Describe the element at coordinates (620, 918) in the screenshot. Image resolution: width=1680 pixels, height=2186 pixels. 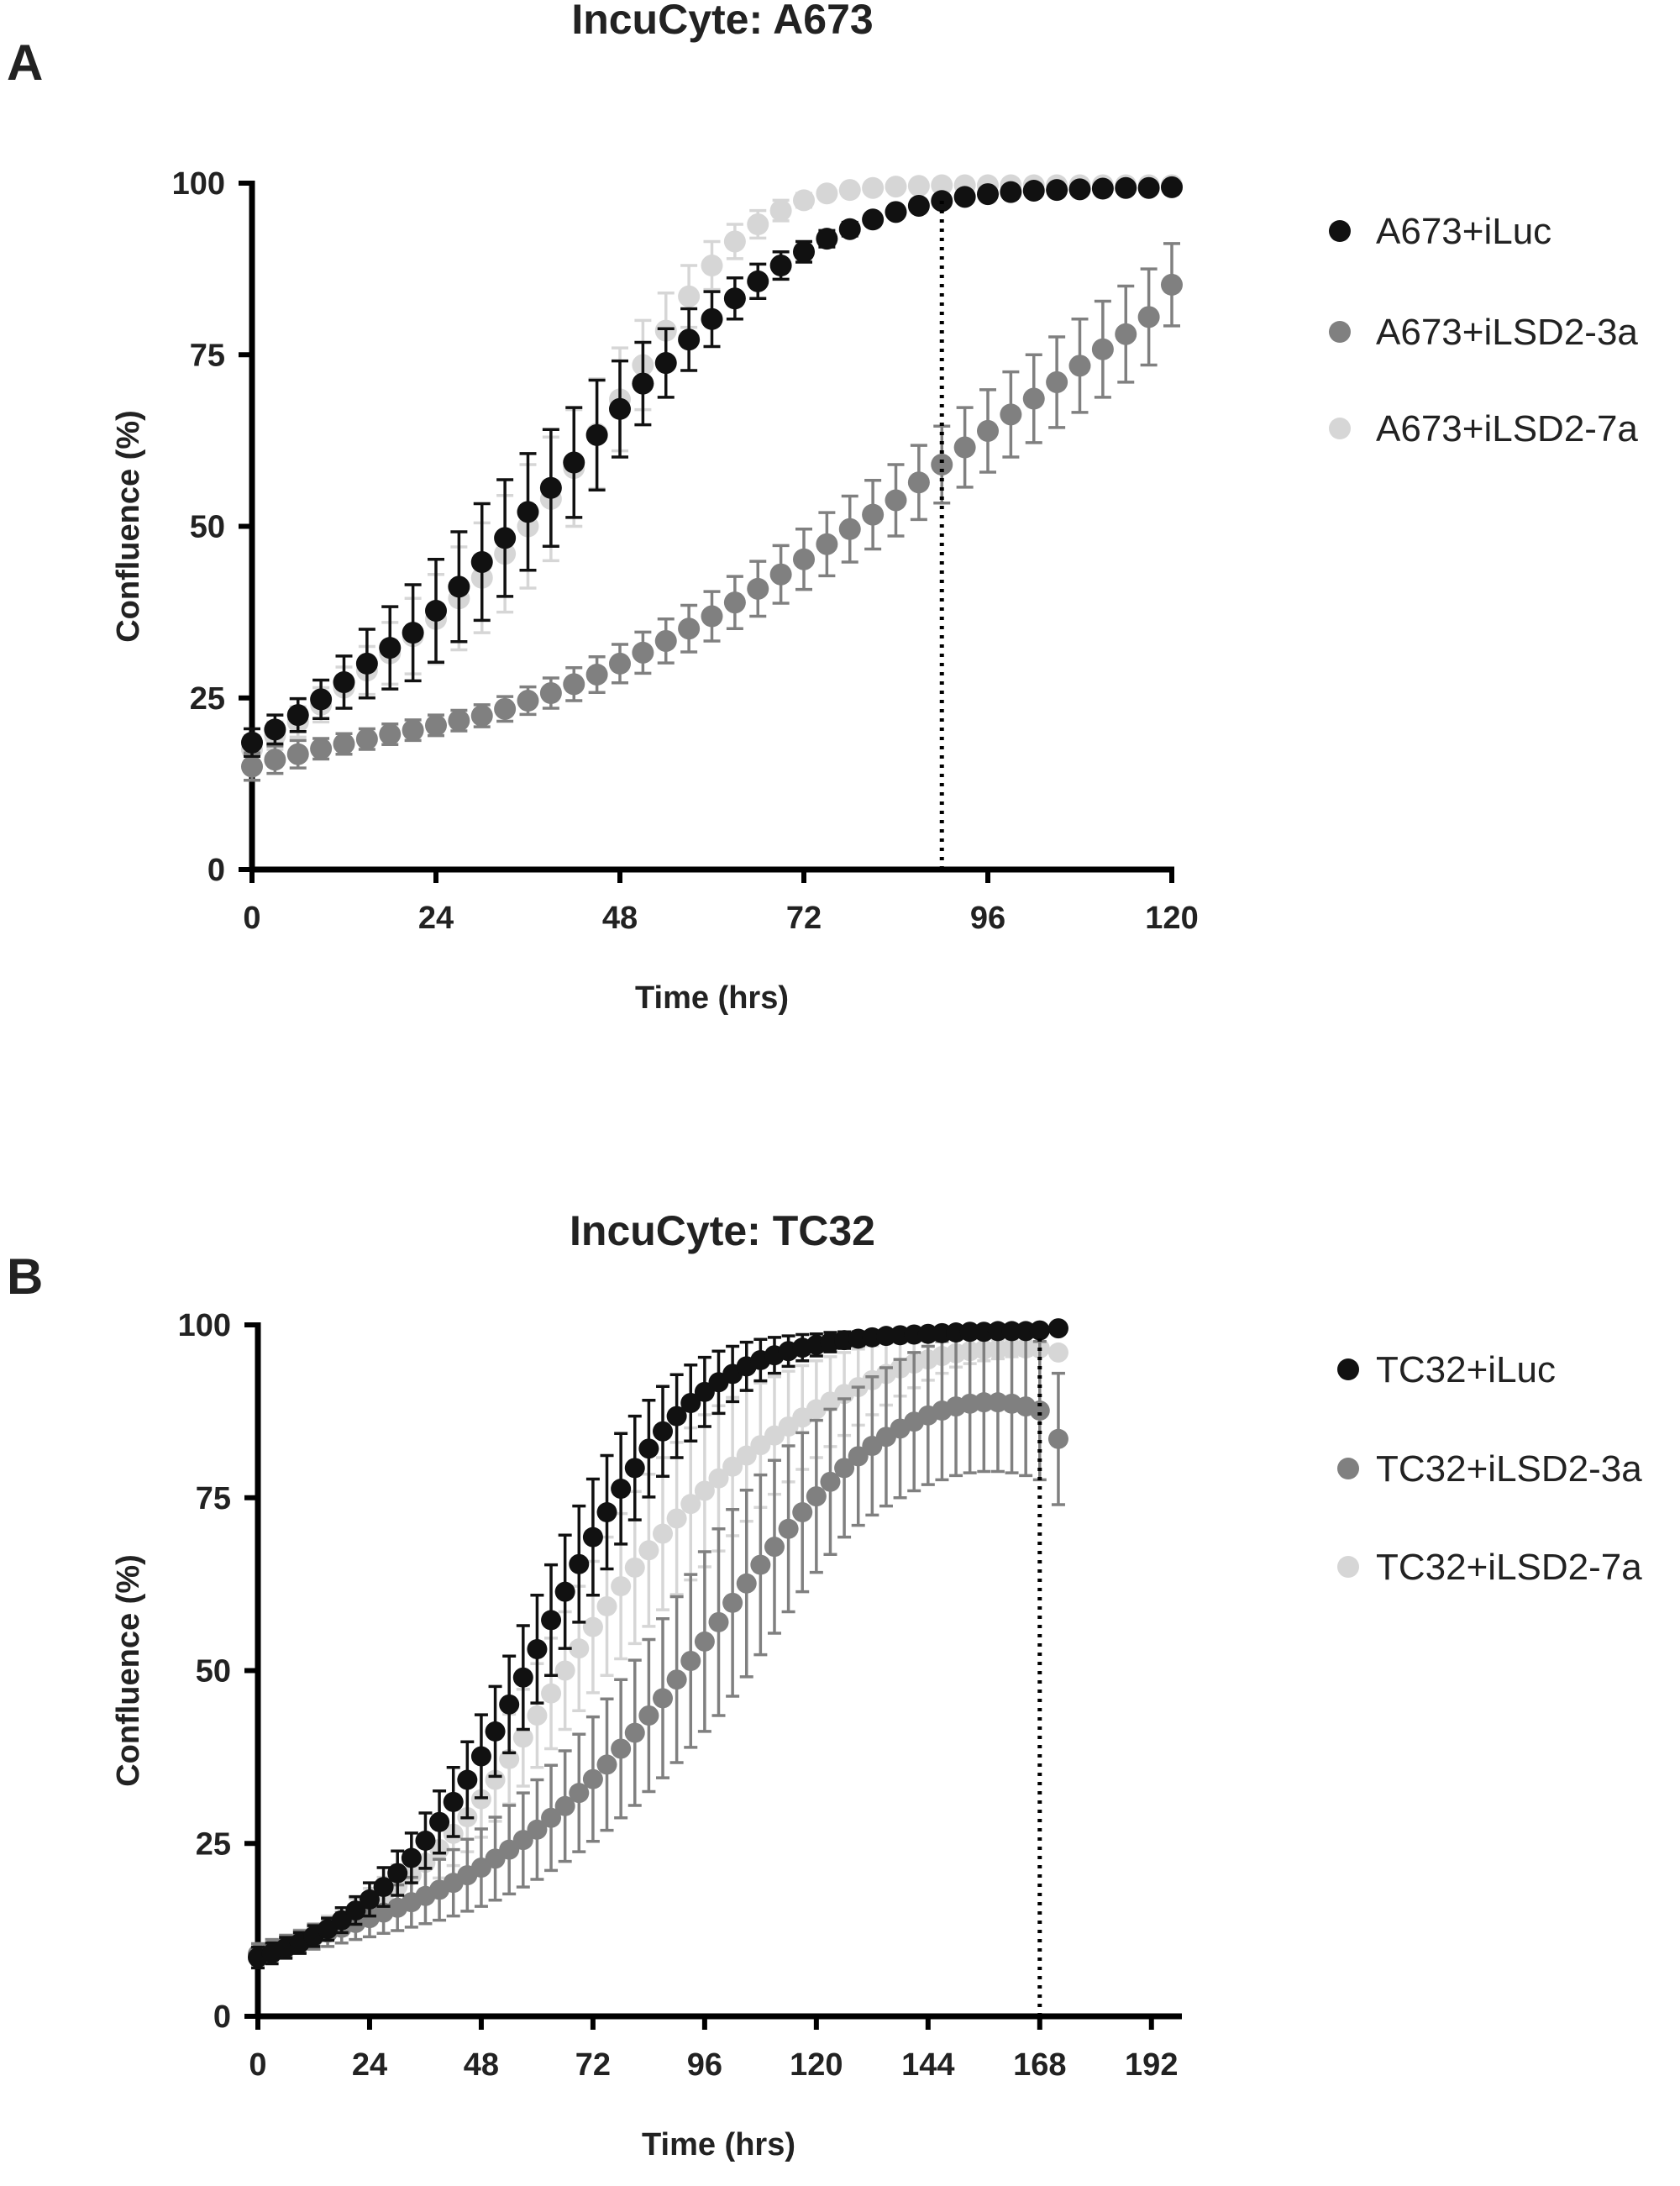
I see `x-tick-label: 48` at that location.